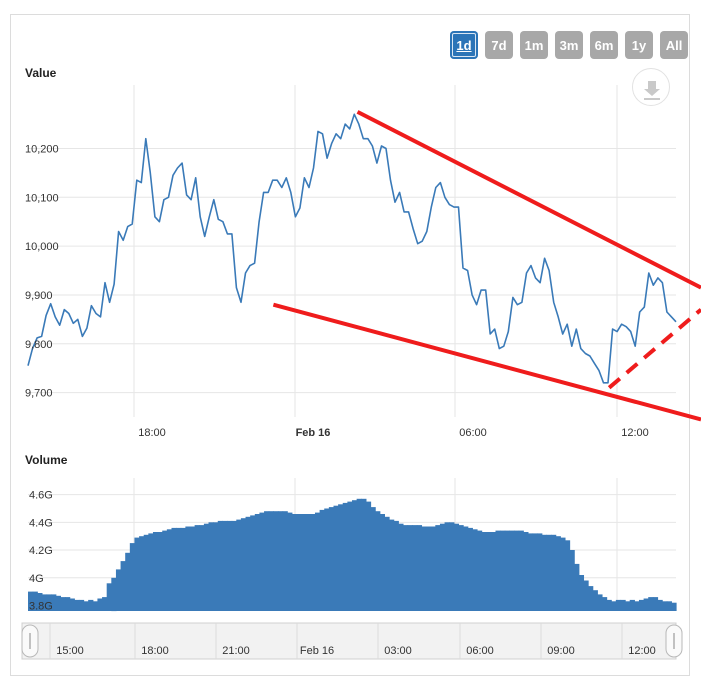 The width and height of the screenshot is (701, 686). I want to click on range-button-all: All, so click(674, 45).